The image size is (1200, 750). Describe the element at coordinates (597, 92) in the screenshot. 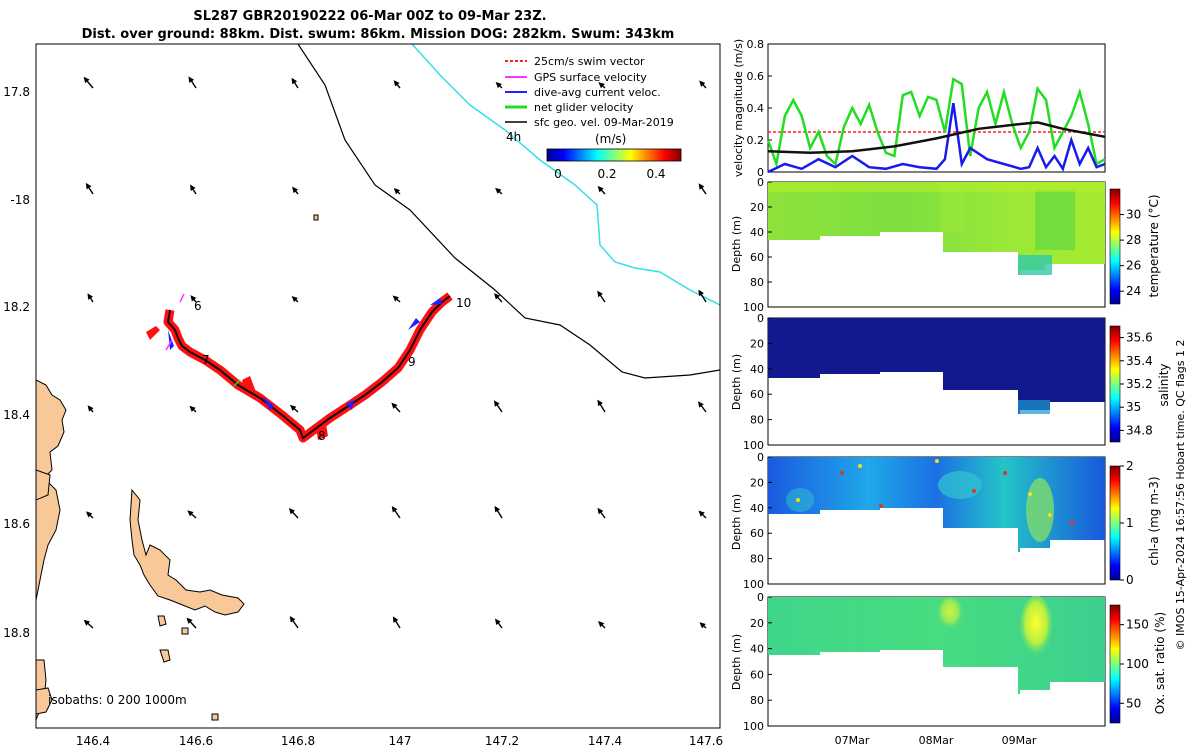

I see `legend-entry: dive-avg current veloc.` at that location.